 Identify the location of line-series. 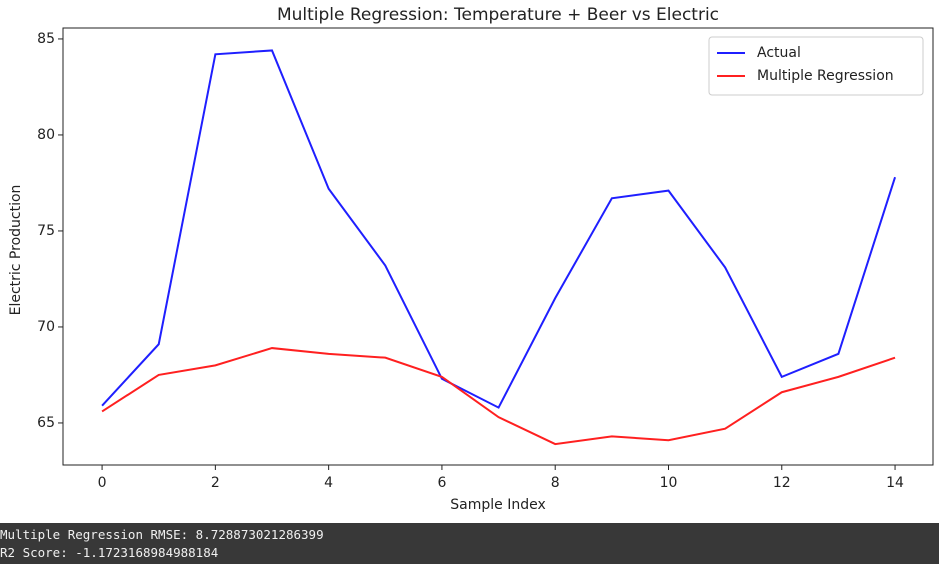
(498, 396).